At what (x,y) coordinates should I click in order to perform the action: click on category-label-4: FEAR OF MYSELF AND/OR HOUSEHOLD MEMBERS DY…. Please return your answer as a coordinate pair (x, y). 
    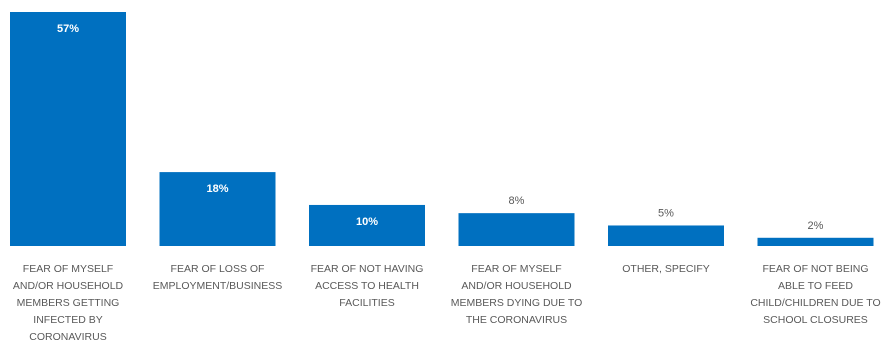
    Looking at the image, I should click on (516, 294).